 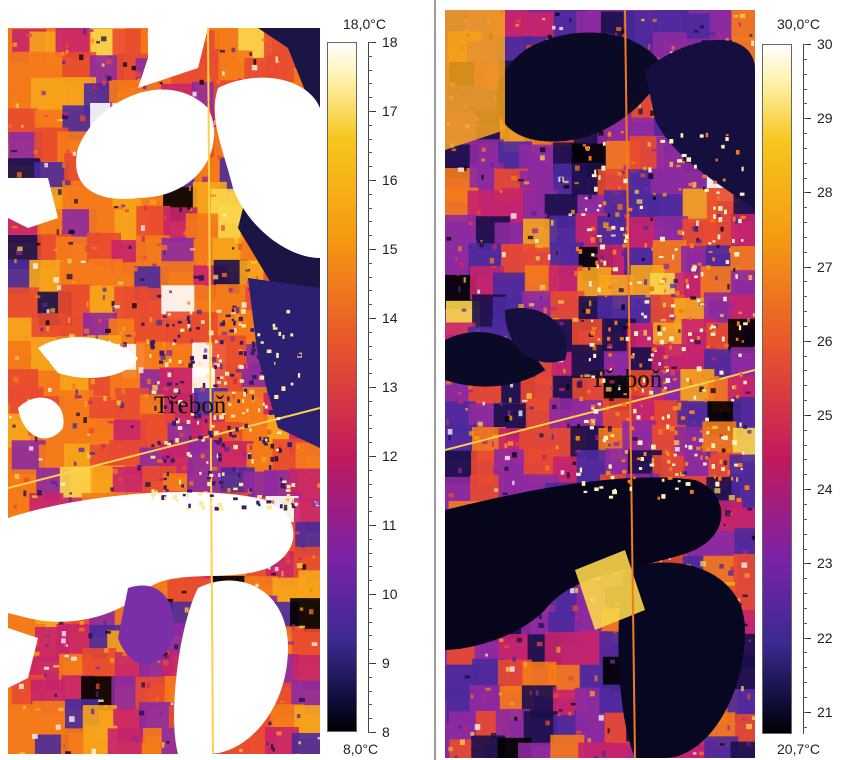 I want to click on right-scale-min-label: 20,7°C, so click(x=798, y=749).